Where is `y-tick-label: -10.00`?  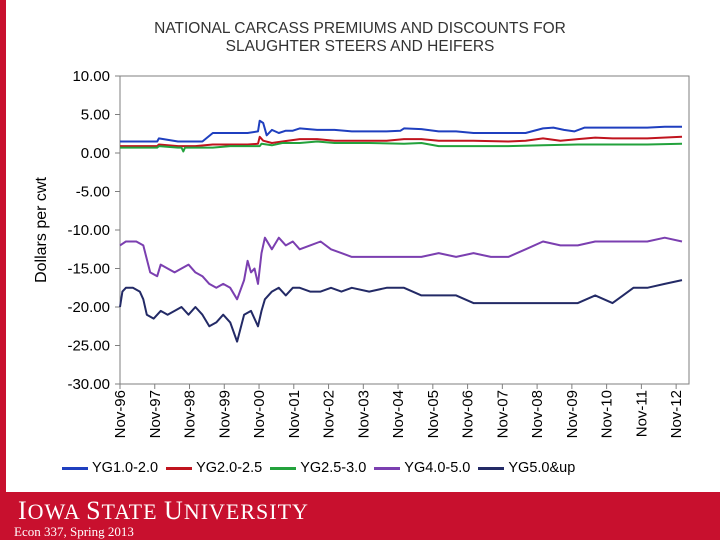 y-tick-label: -10.00 is located at coordinates (88, 230).